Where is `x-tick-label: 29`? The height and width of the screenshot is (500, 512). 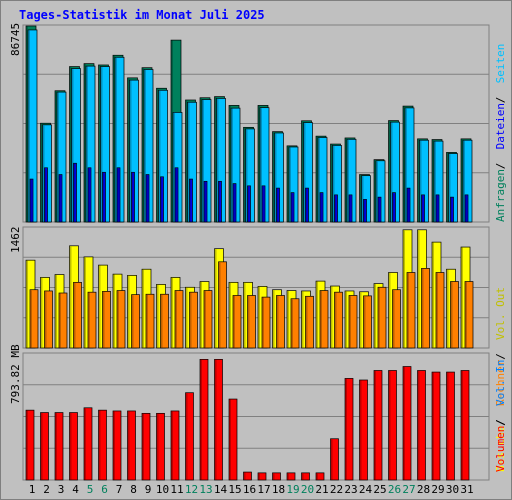 x-tick-label: 29 is located at coordinates (437, 489).